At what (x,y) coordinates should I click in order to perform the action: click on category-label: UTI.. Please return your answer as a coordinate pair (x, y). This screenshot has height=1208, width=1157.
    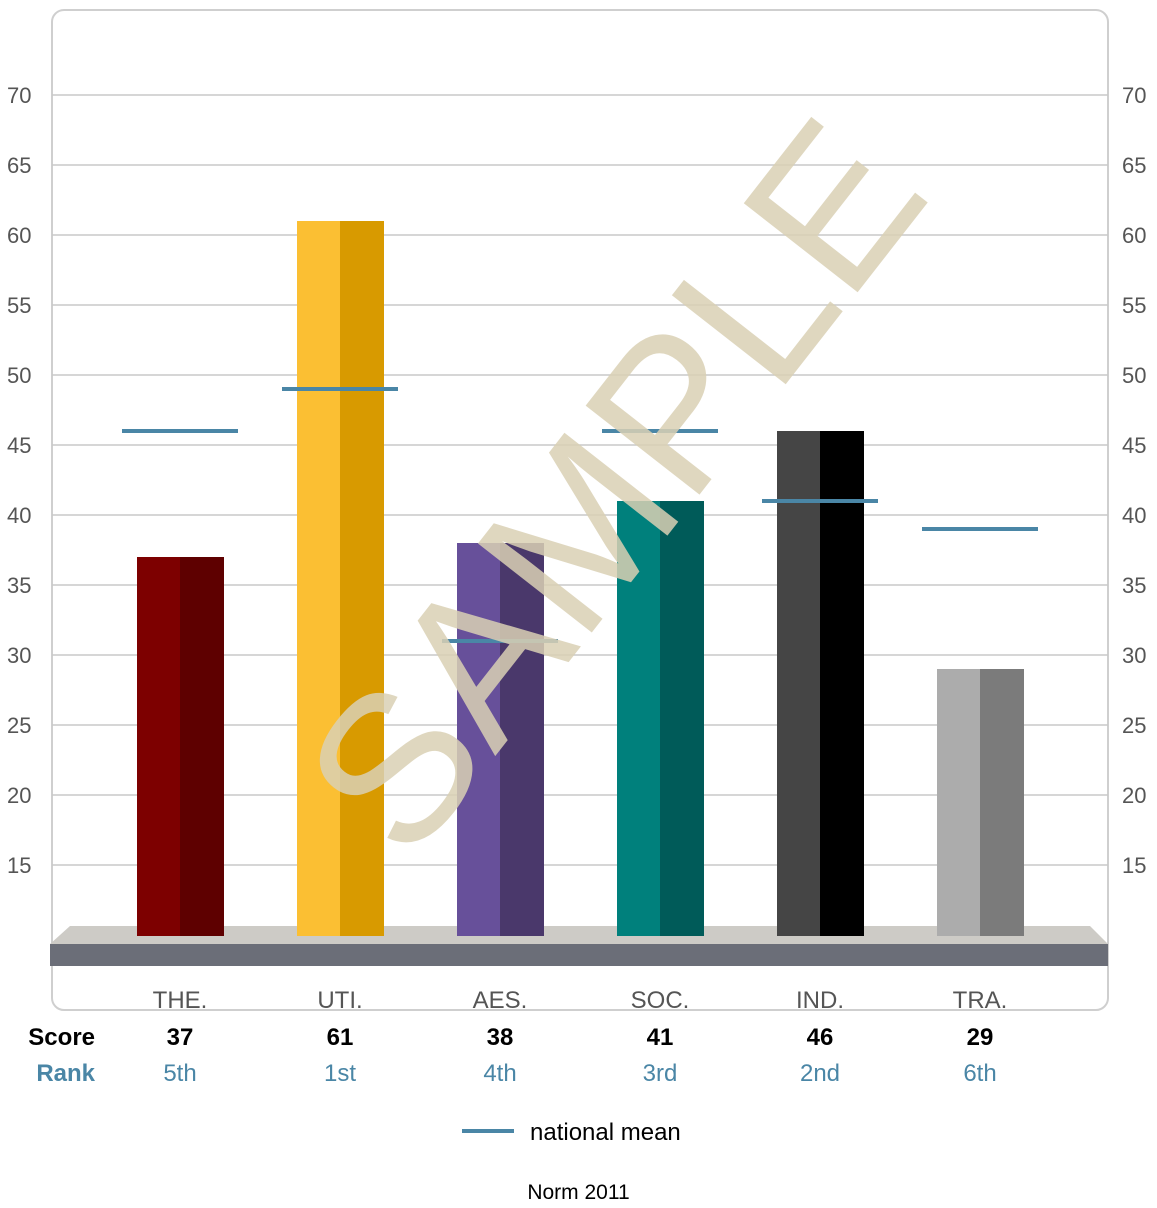
    Looking at the image, I should click on (340, 1000).